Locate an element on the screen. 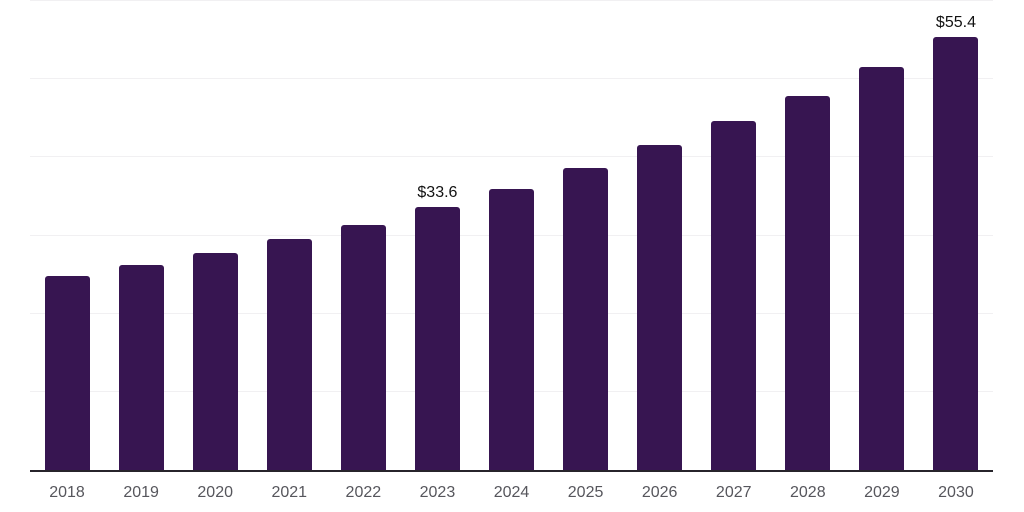 The height and width of the screenshot is (512, 1024). value-label-2030: $55.4 is located at coordinates (955, 22).